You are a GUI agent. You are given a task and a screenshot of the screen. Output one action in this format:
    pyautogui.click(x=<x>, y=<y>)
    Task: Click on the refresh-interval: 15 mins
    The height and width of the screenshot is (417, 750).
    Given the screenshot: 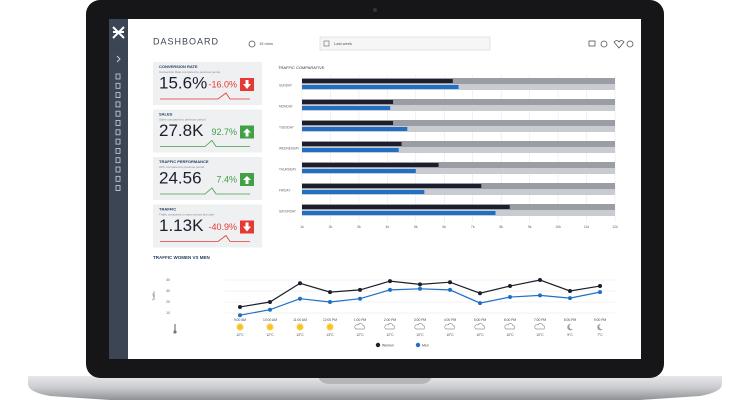 What is the action you would take?
    pyautogui.click(x=266, y=43)
    